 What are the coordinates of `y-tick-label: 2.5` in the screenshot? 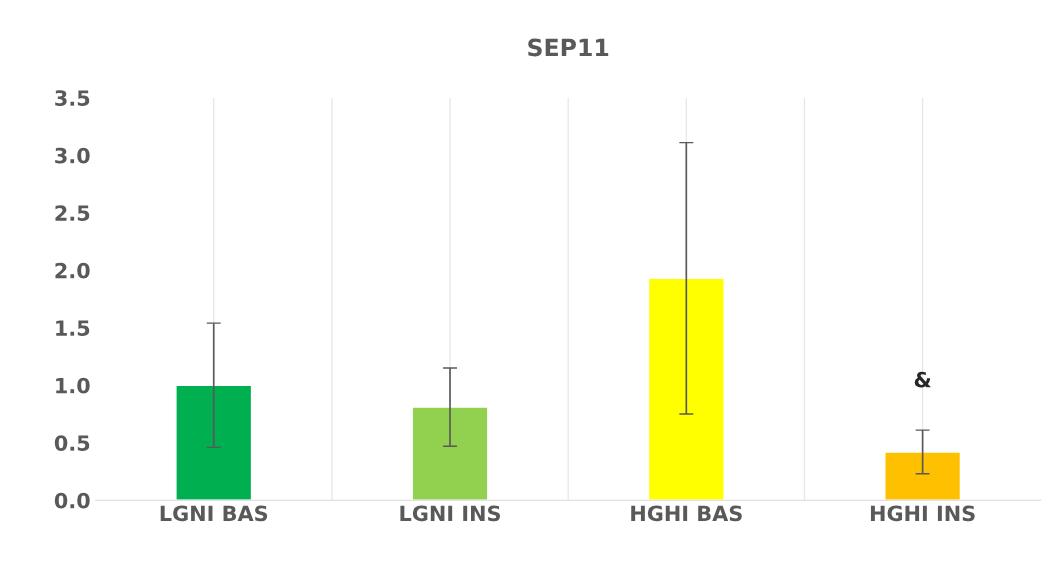 It's located at (72, 213).